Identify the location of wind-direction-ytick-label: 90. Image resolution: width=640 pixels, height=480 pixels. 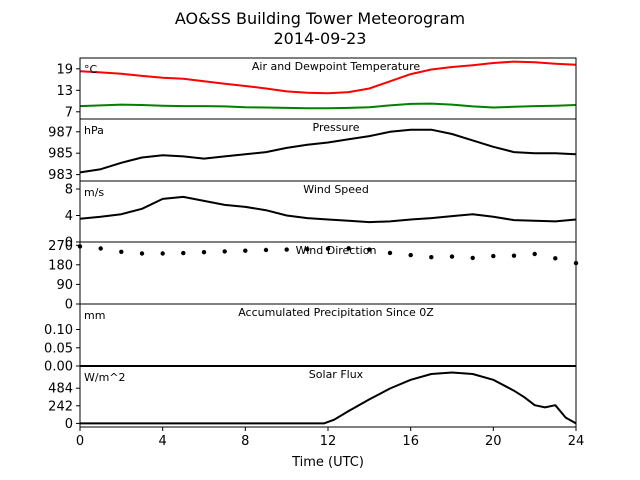
(64, 285).